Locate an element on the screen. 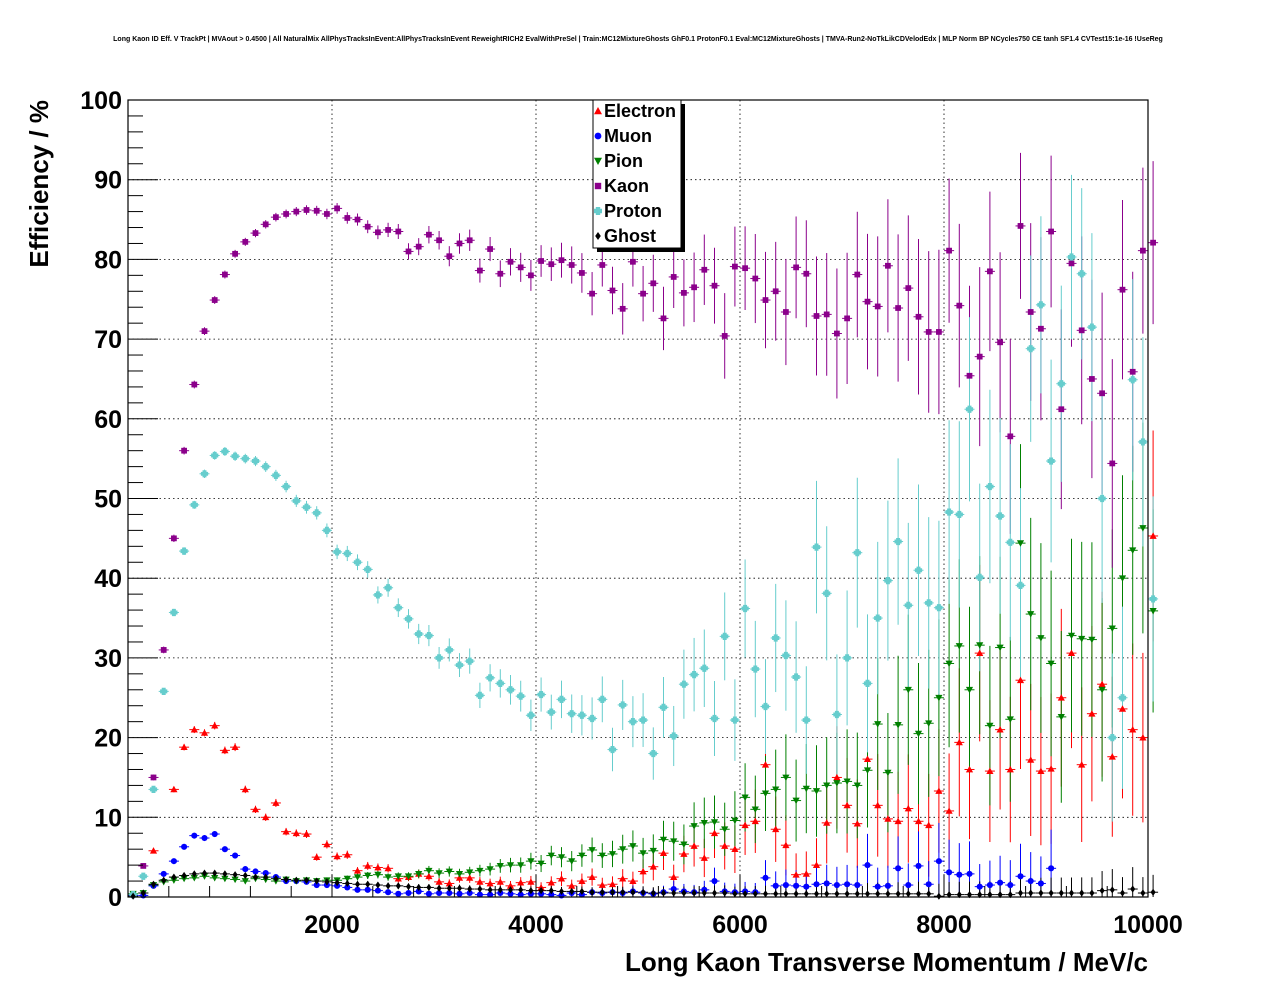 The image size is (1276, 996). legend-marker-proton is located at coordinates (598, 211).